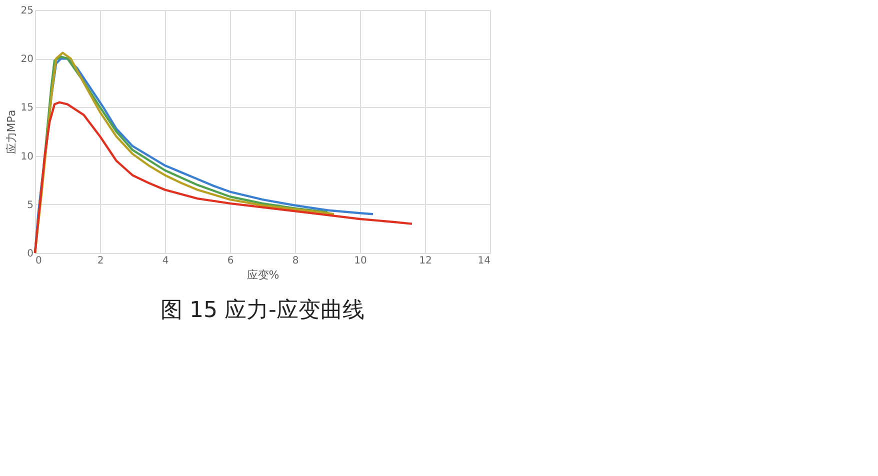 Image resolution: width=878 pixels, height=476 pixels. Describe the element at coordinates (30, 205) in the screenshot. I see `y-tick-label: 5` at that location.